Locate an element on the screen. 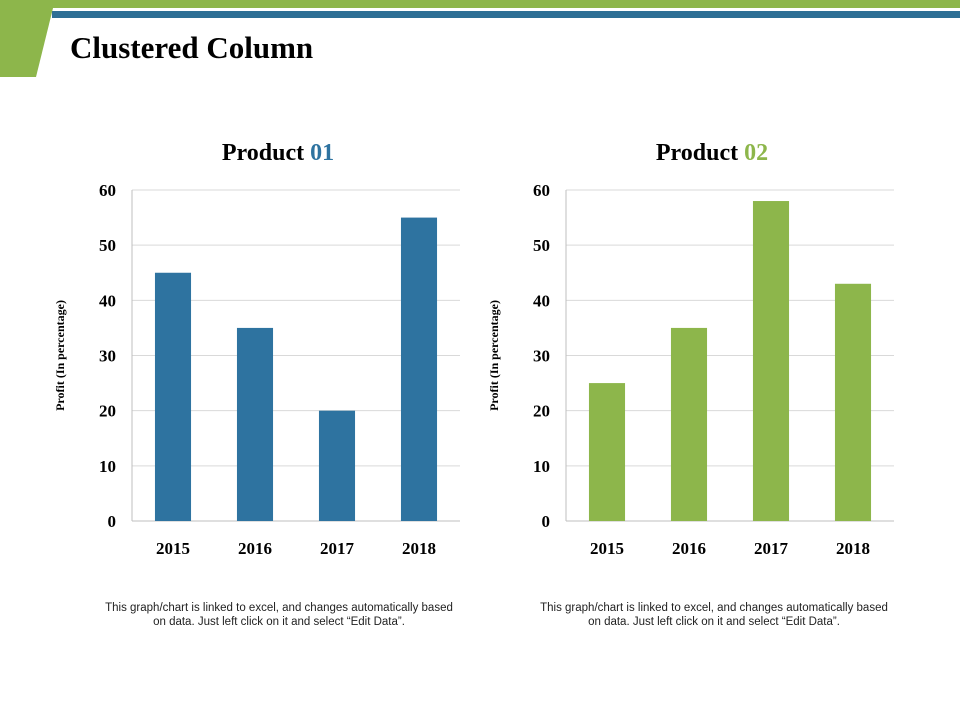 Image resolution: width=960 pixels, height=720 pixels. page-title: Clustered Column is located at coordinates (192, 47).